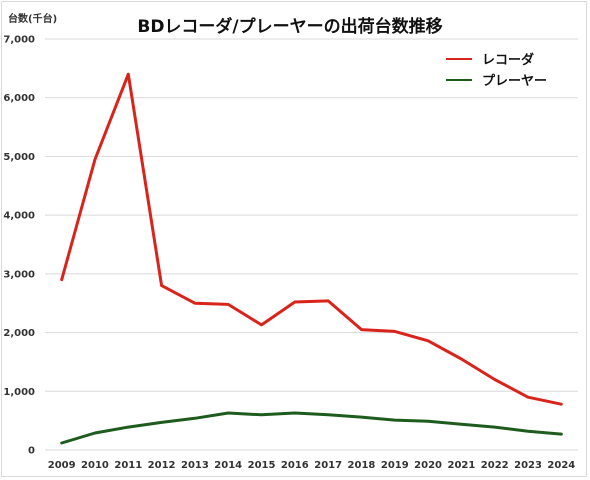  Describe the element at coordinates (528, 465) in the screenshot. I see `x-tick-label: 2023` at that location.